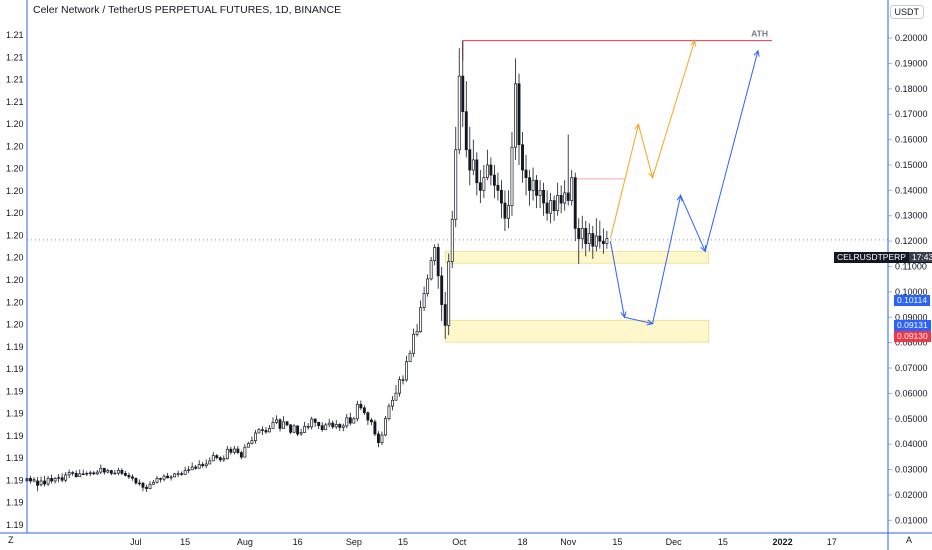 The image size is (932, 550). Describe the element at coordinates (911, 140) in the screenshot. I see `right-axis-tick: 0.16000` at that location.